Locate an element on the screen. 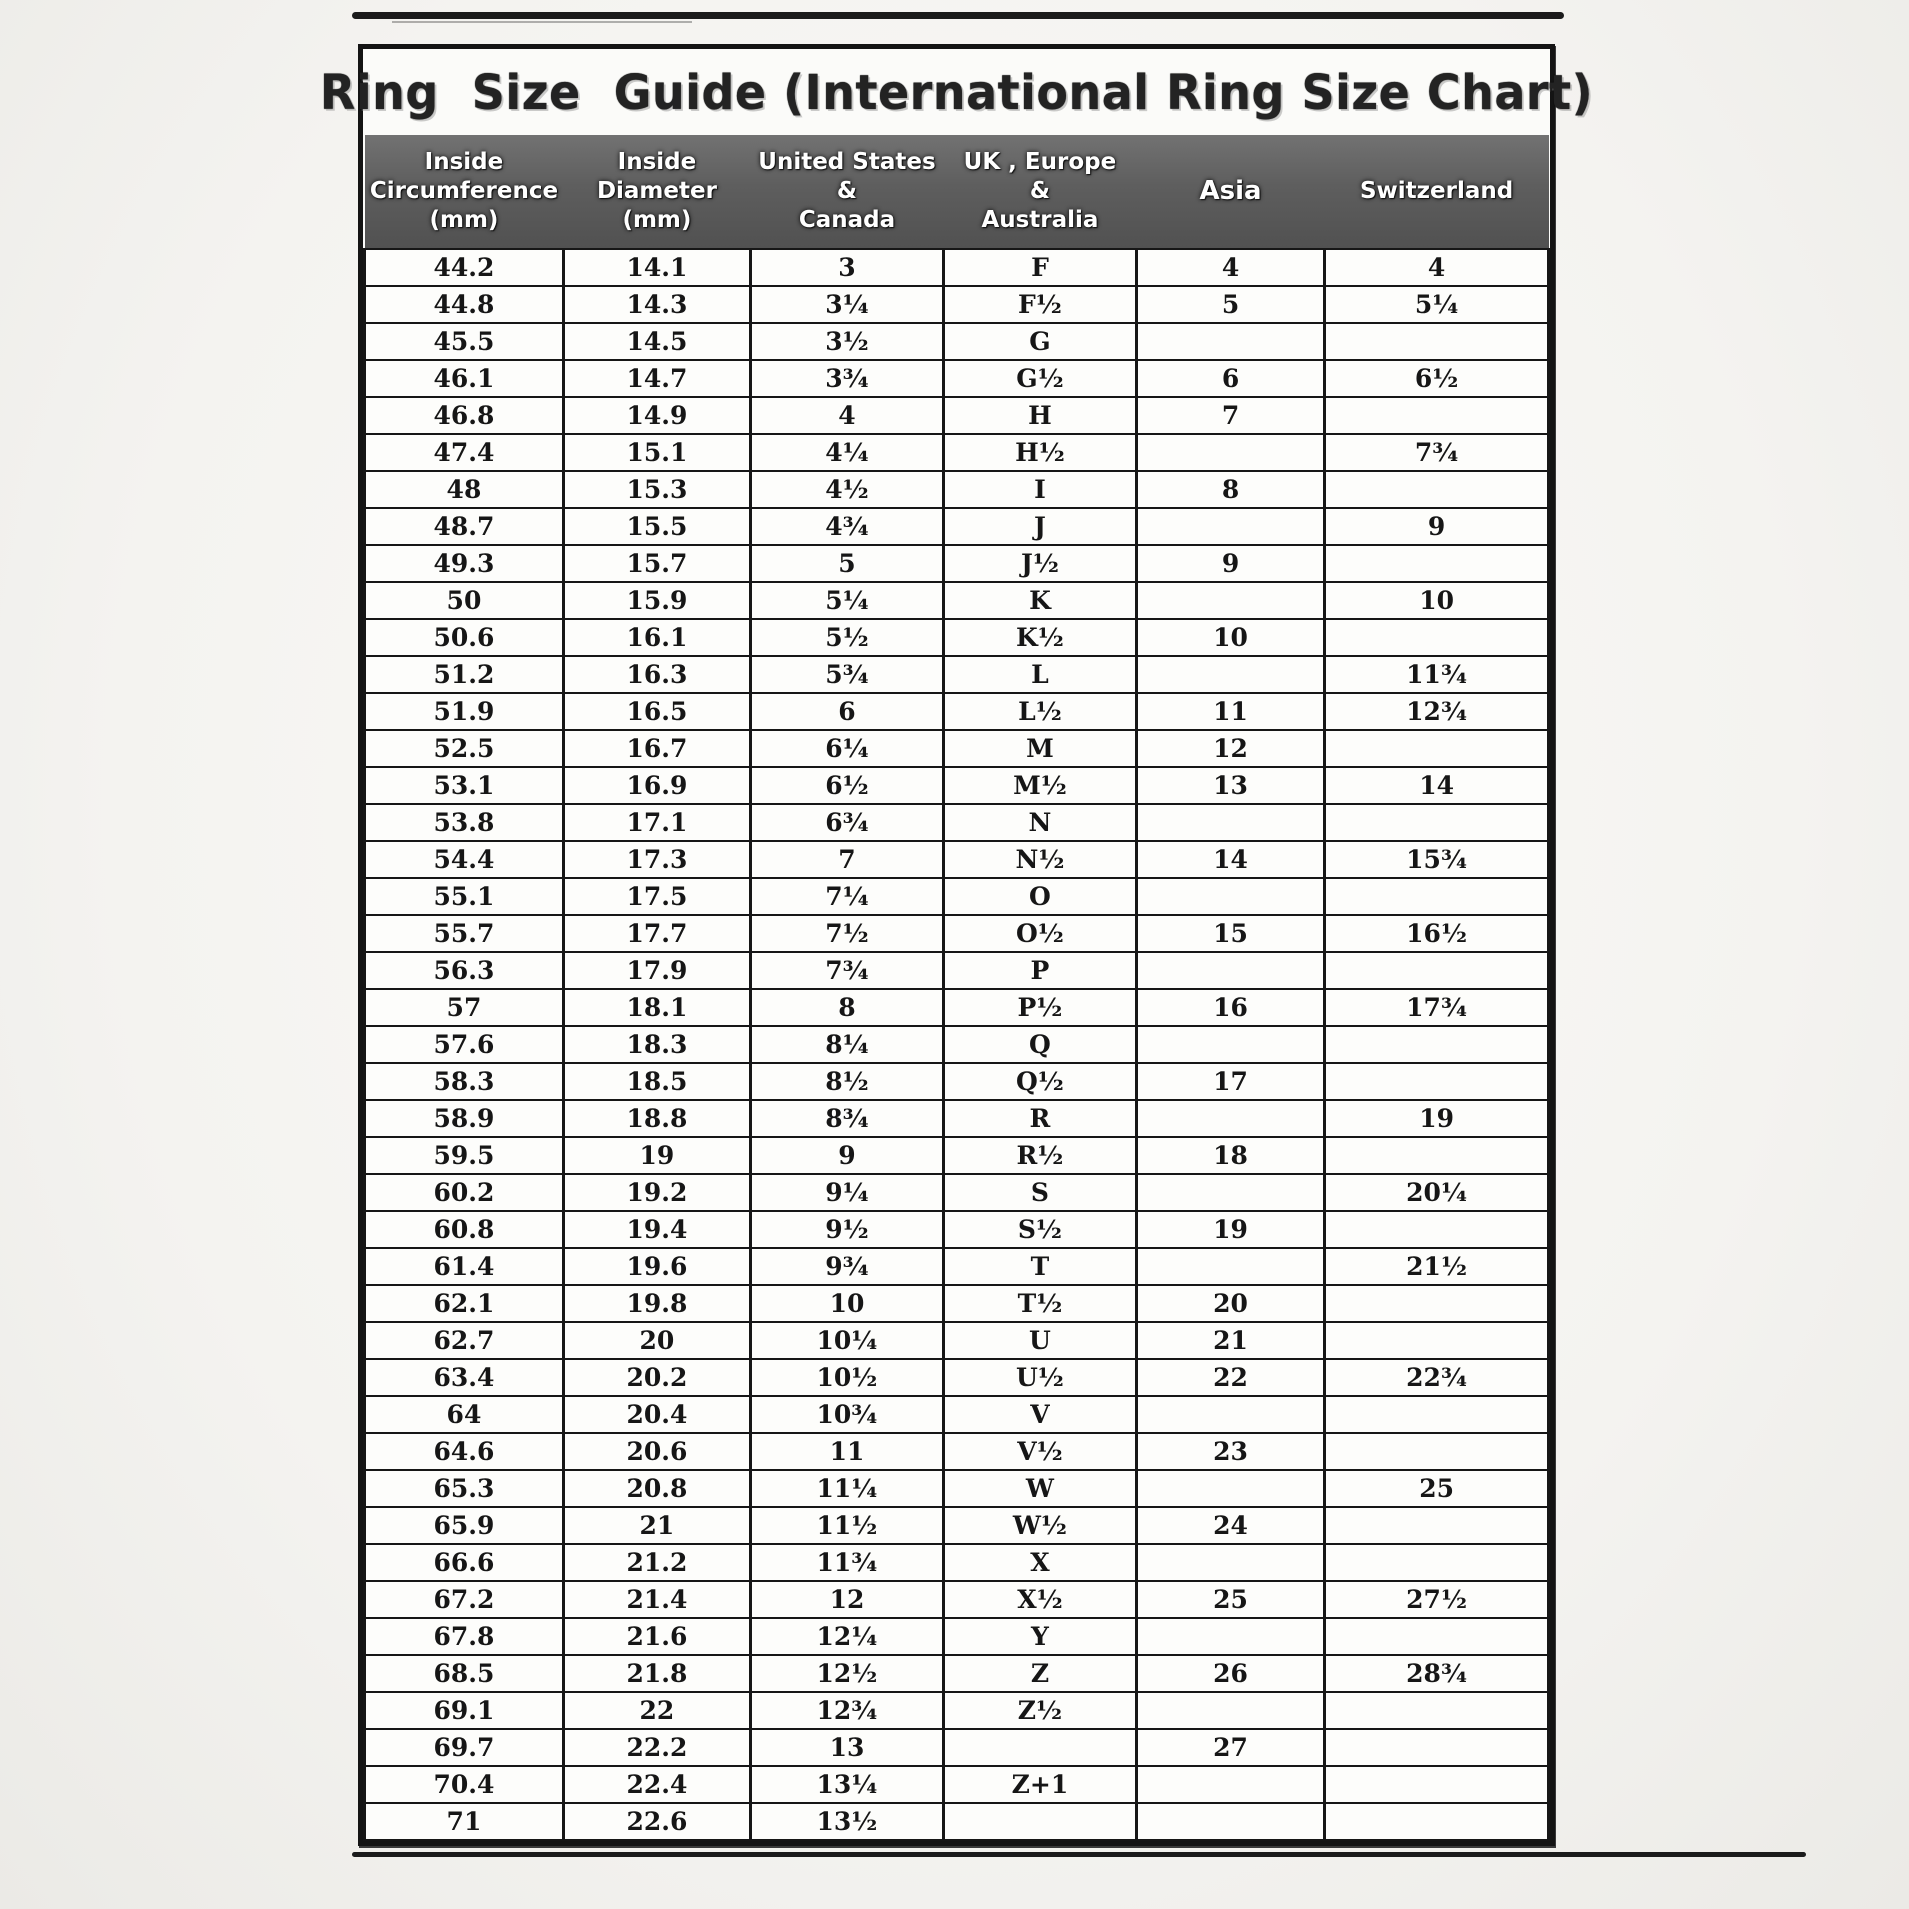 This screenshot has width=1909, height=1909. cell: X½ is located at coordinates (1039, 1599).